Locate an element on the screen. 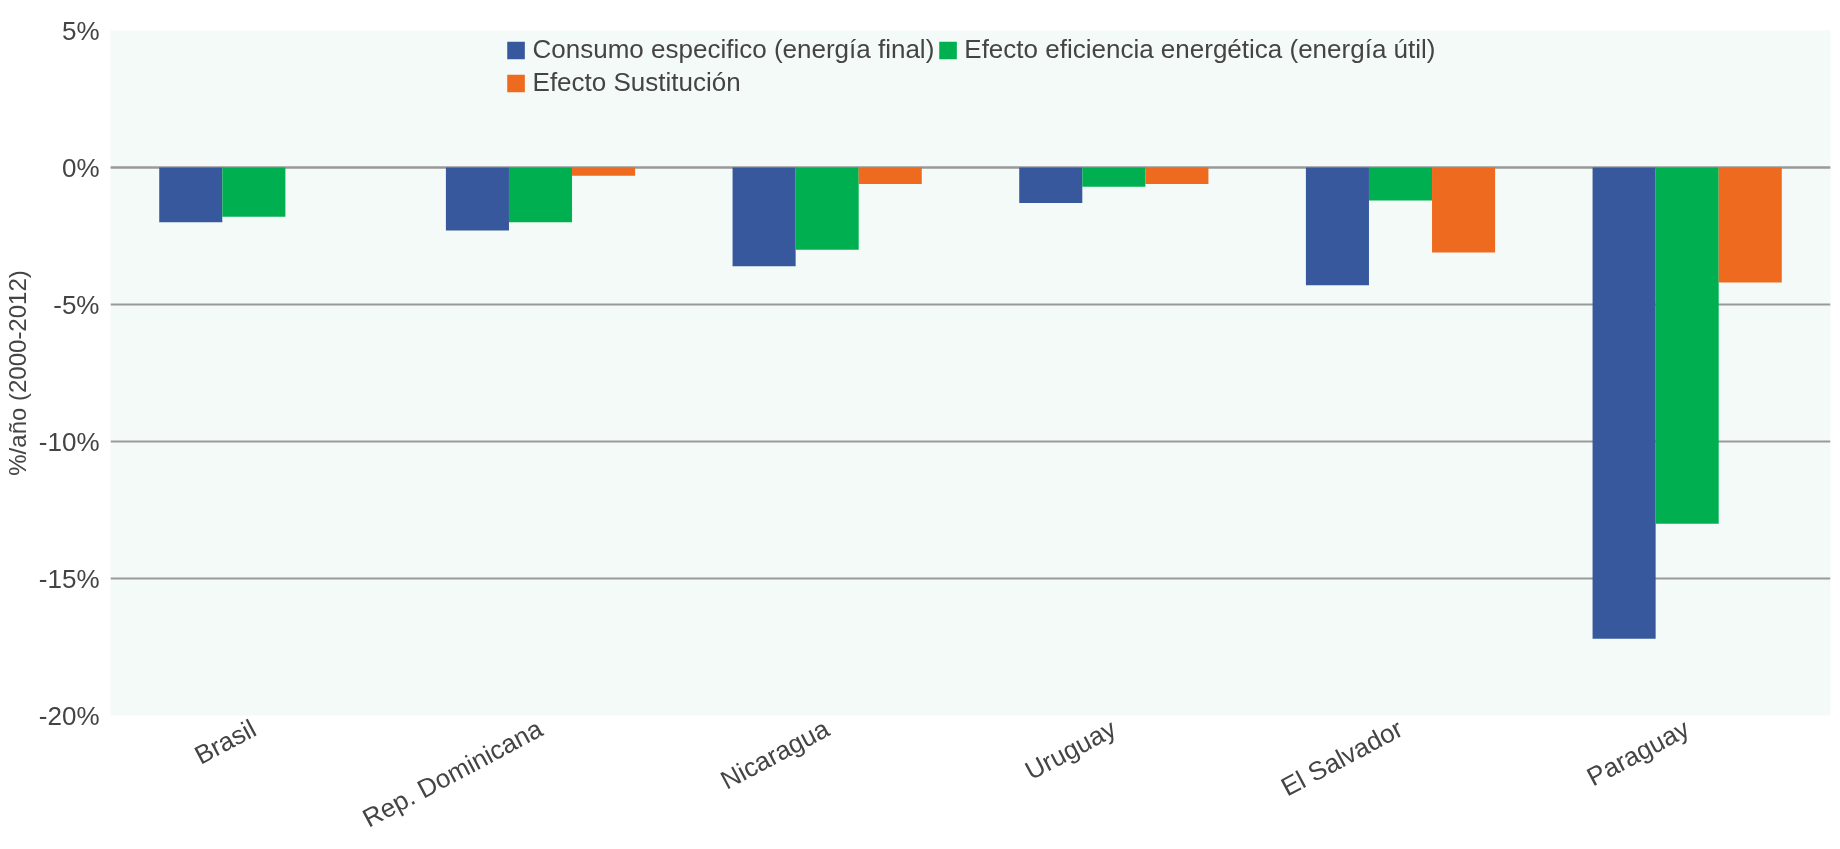 This screenshot has width=1840, height=849. y-tick-label: -15% is located at coordinates (69, 578).